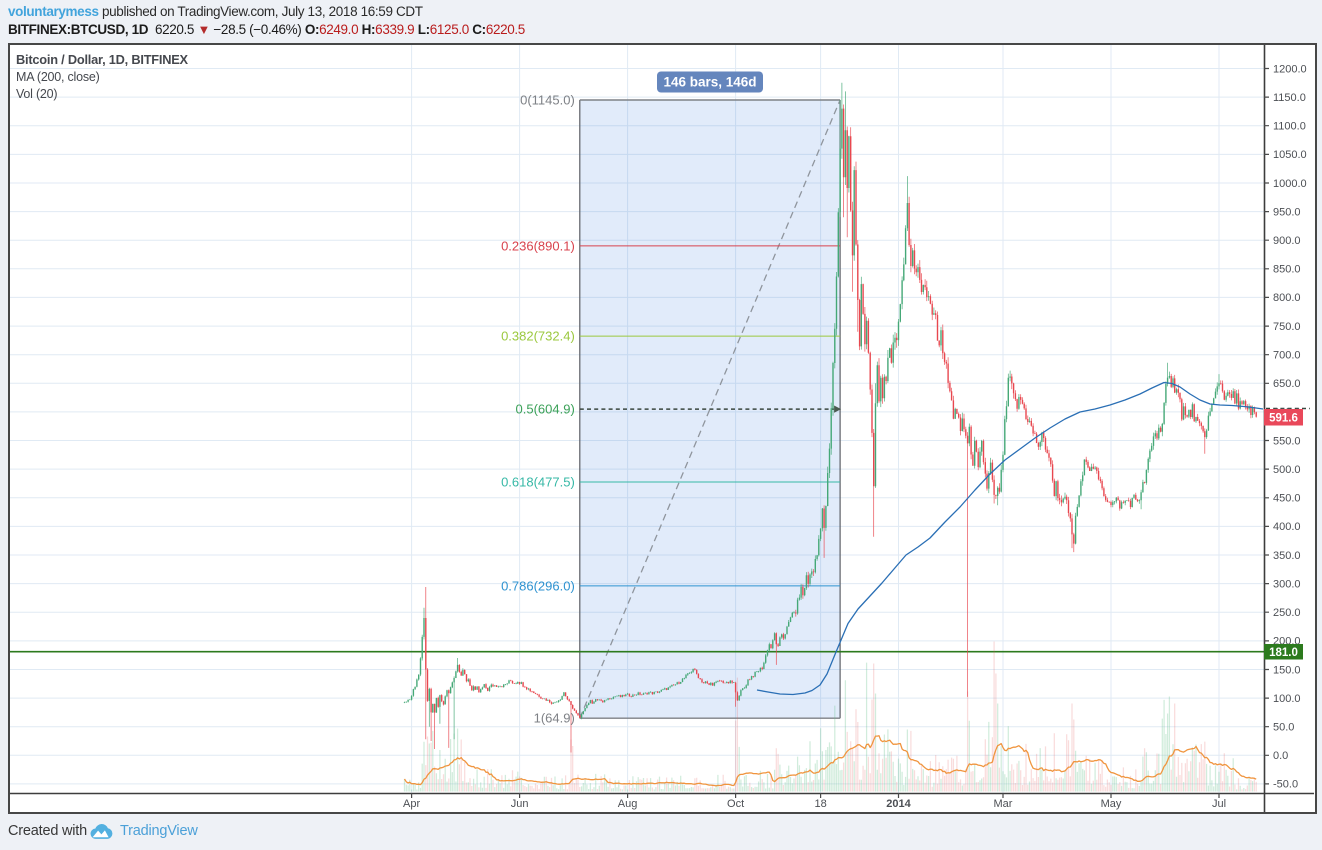 Image resolution: width=1322 pixels, height=850 pixels. I want to click on svg-text: 1(64.9), so click(554, 718).